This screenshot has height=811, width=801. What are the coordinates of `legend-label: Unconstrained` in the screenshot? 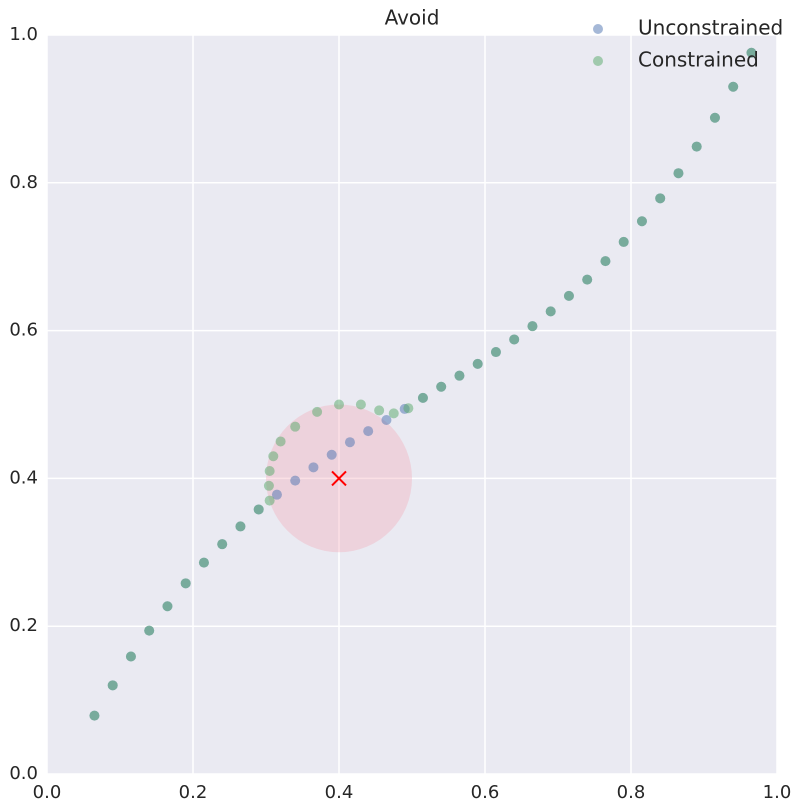 It's located at (710, 28).